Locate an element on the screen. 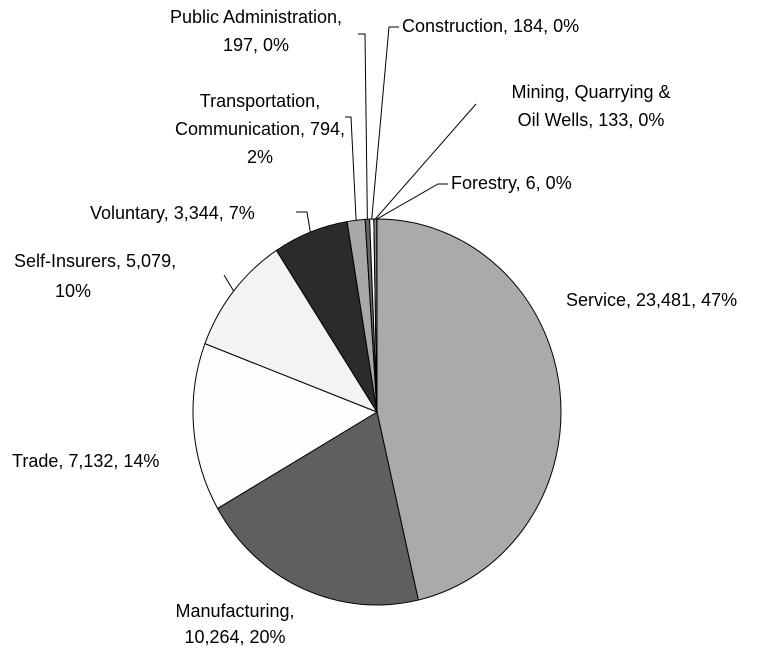 Image resolution: width=777 pixels, height=663 pixels. slice-label: Self-Insurers, 5,079, is located at coordinates (95, 261).